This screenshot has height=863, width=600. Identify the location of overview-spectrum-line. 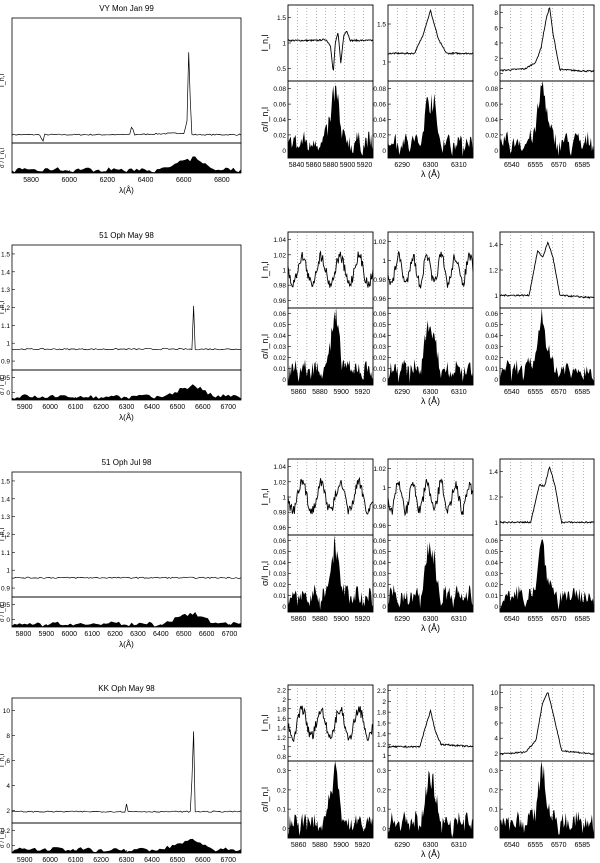
(126, 772).